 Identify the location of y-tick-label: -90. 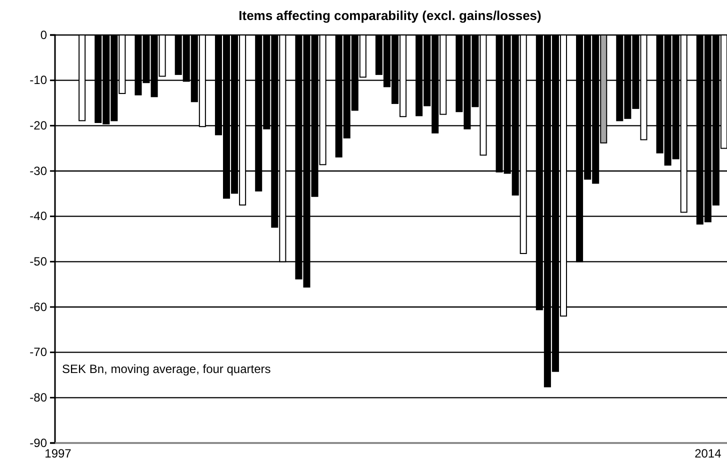
(39, 443).